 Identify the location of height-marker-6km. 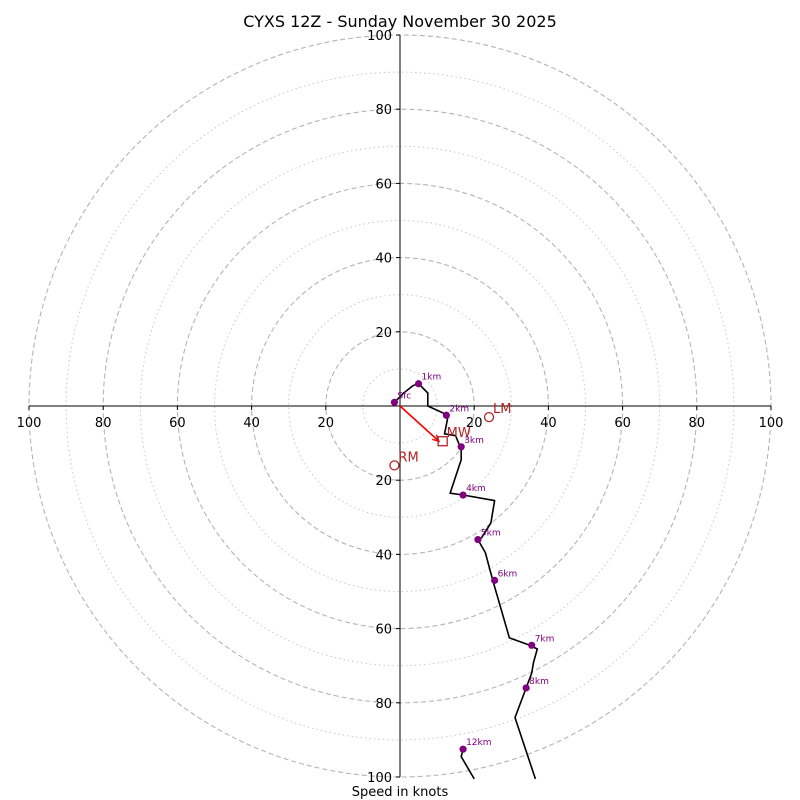
(495, 580).